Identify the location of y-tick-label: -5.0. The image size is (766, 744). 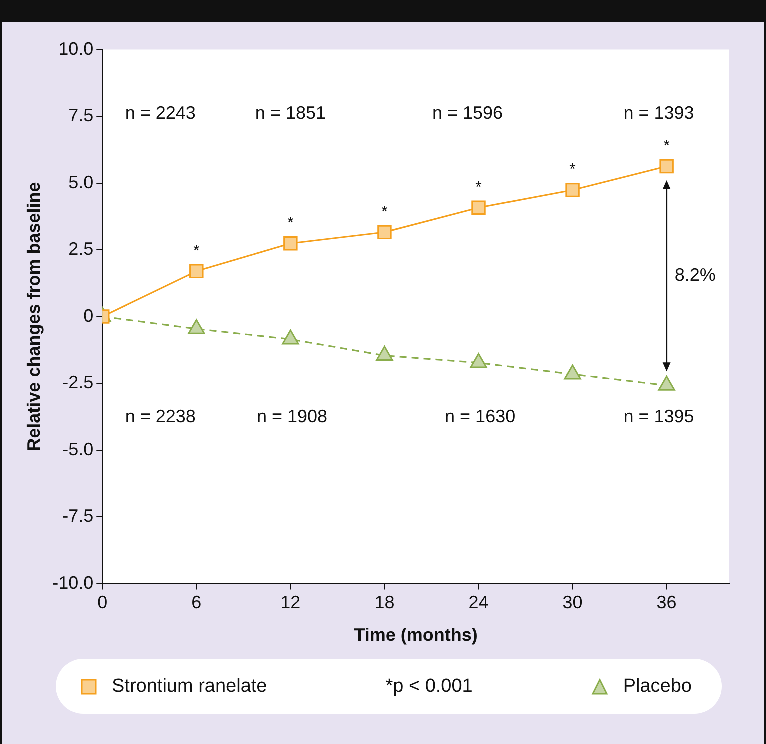
(78, 449).